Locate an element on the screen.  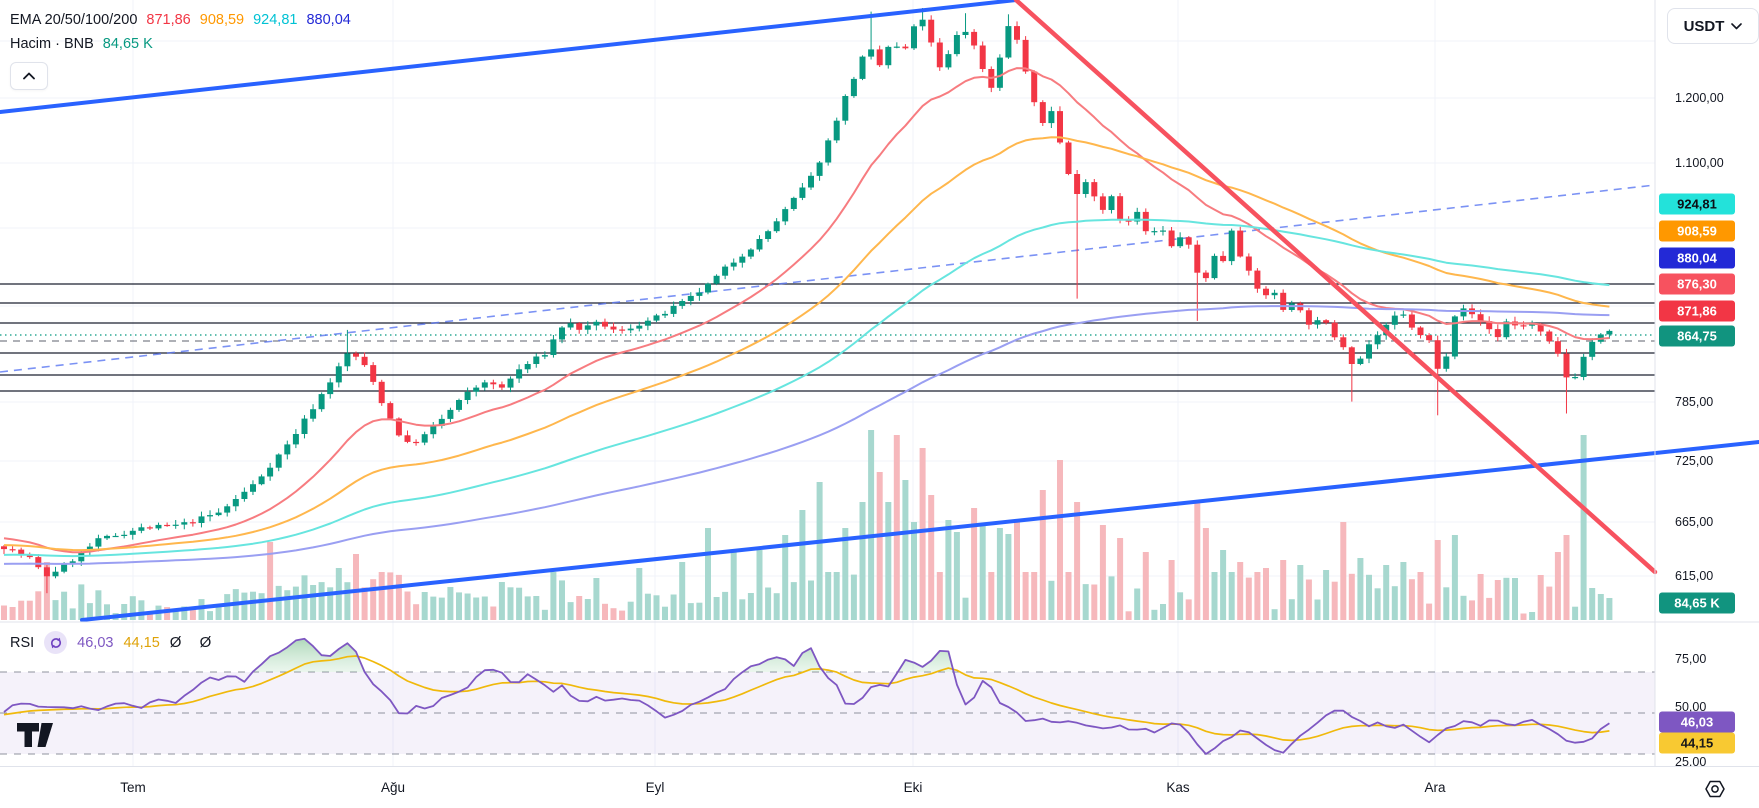
ema20-value: 871,86 is located at coordinates (168, 20).